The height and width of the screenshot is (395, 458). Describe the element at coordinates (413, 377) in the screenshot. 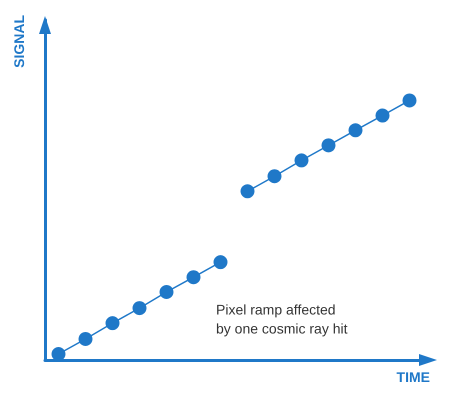

I see `x-axis-title: TIME` at that location.